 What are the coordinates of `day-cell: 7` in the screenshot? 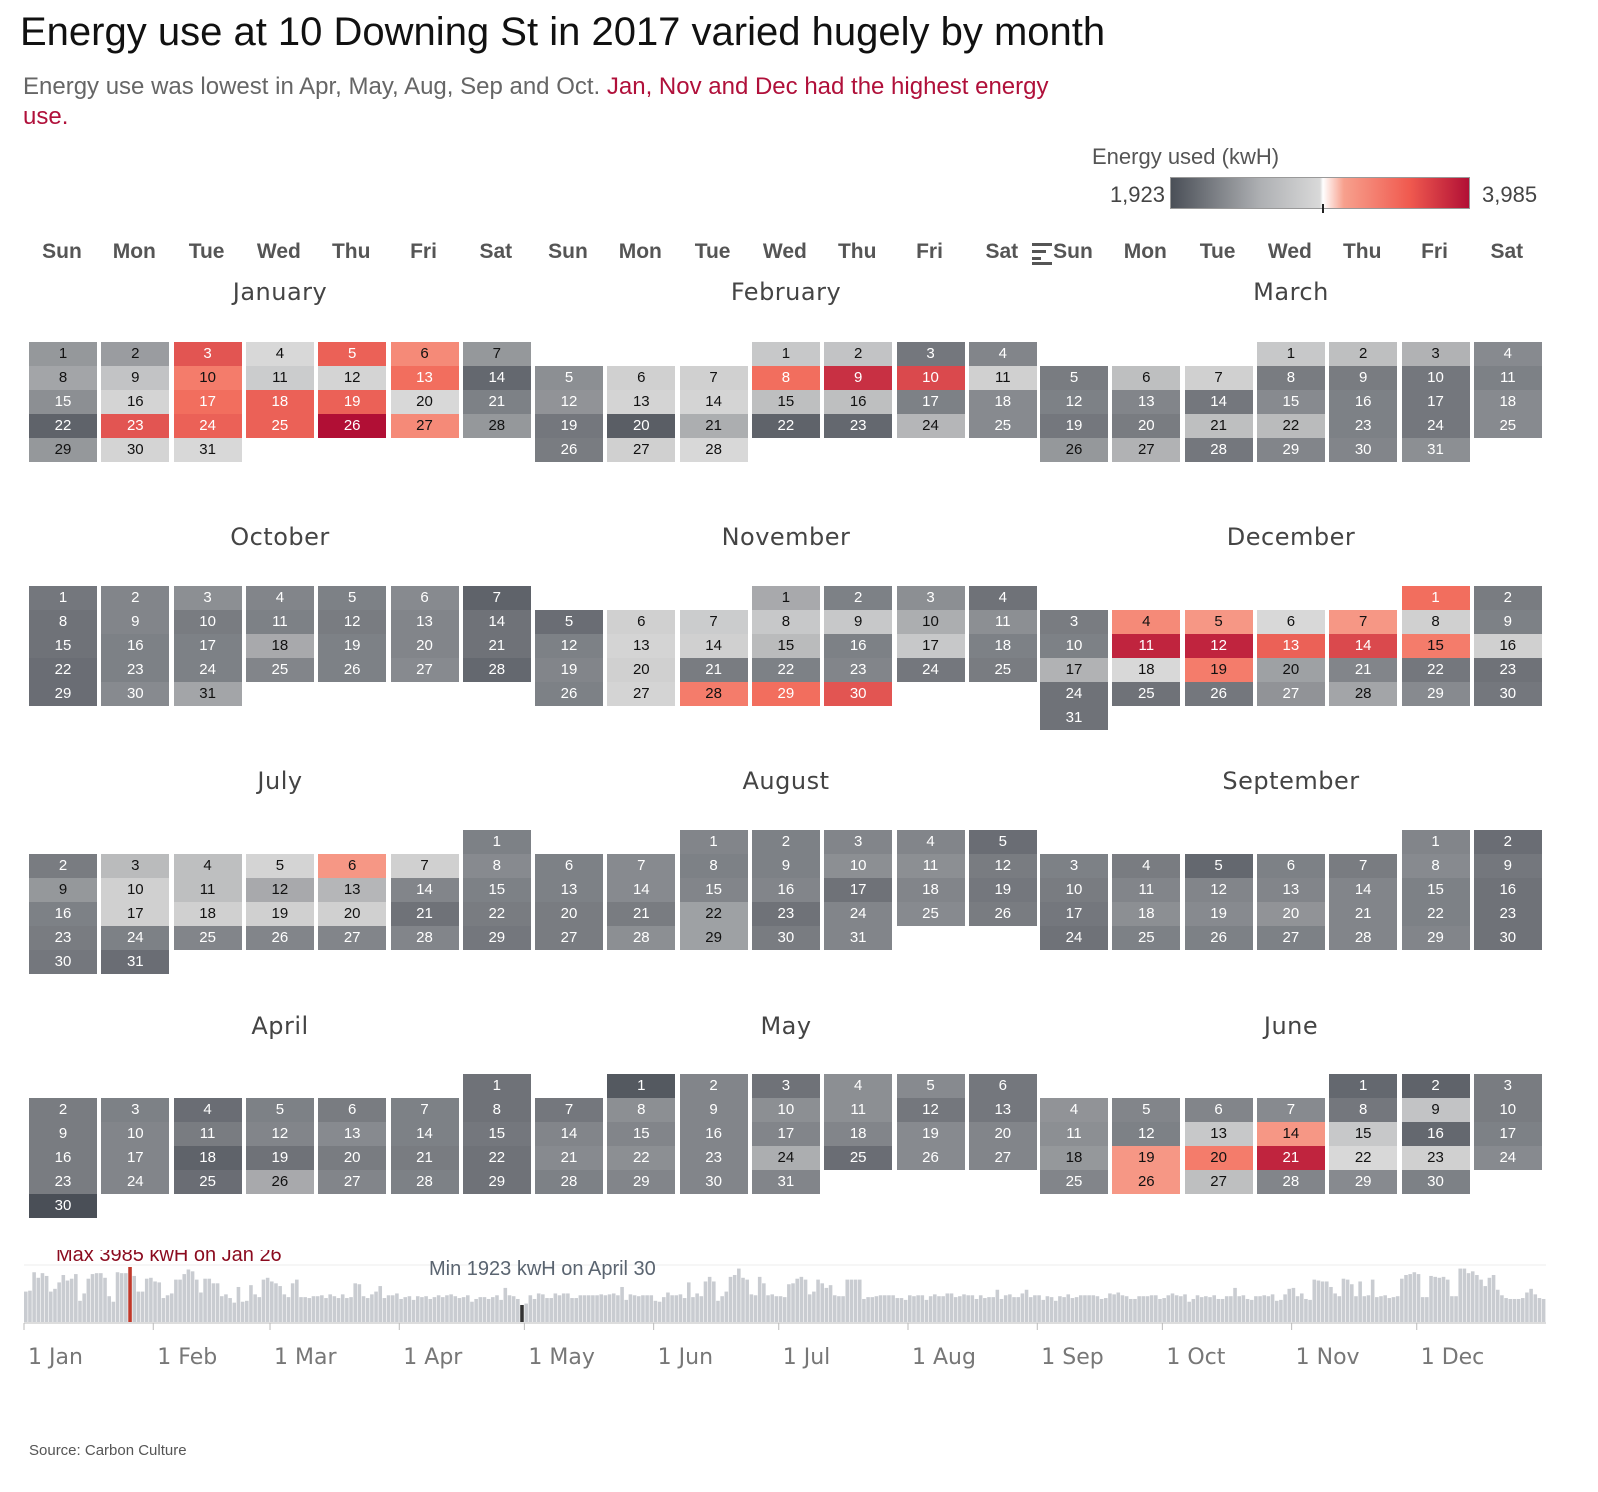 It's located at (713, 378).